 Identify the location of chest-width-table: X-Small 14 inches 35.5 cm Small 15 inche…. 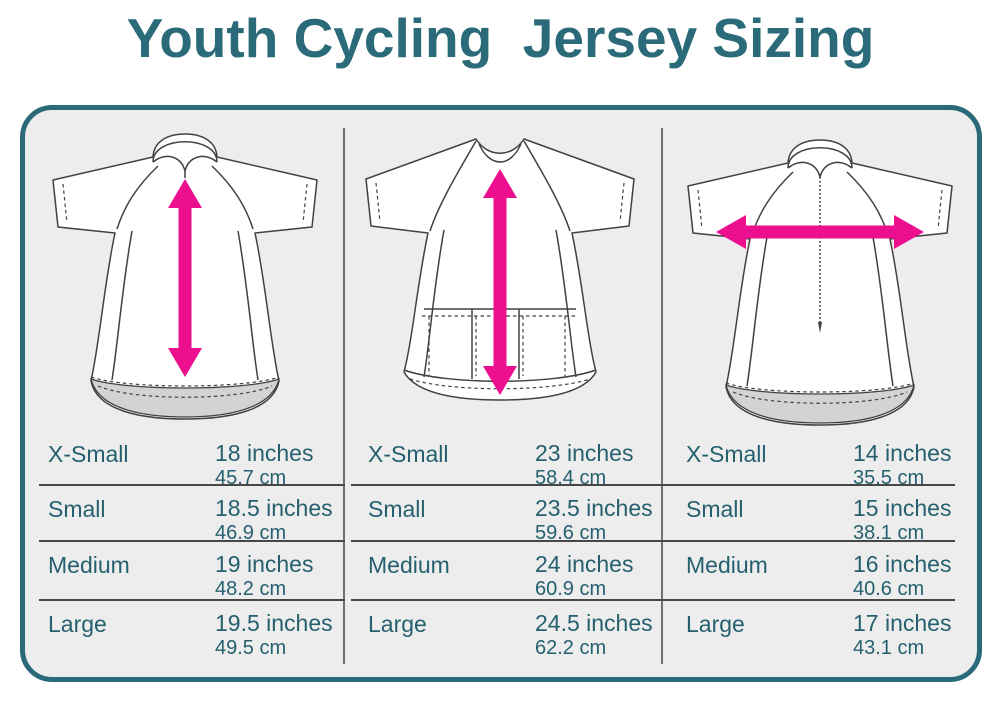
(820, 553).